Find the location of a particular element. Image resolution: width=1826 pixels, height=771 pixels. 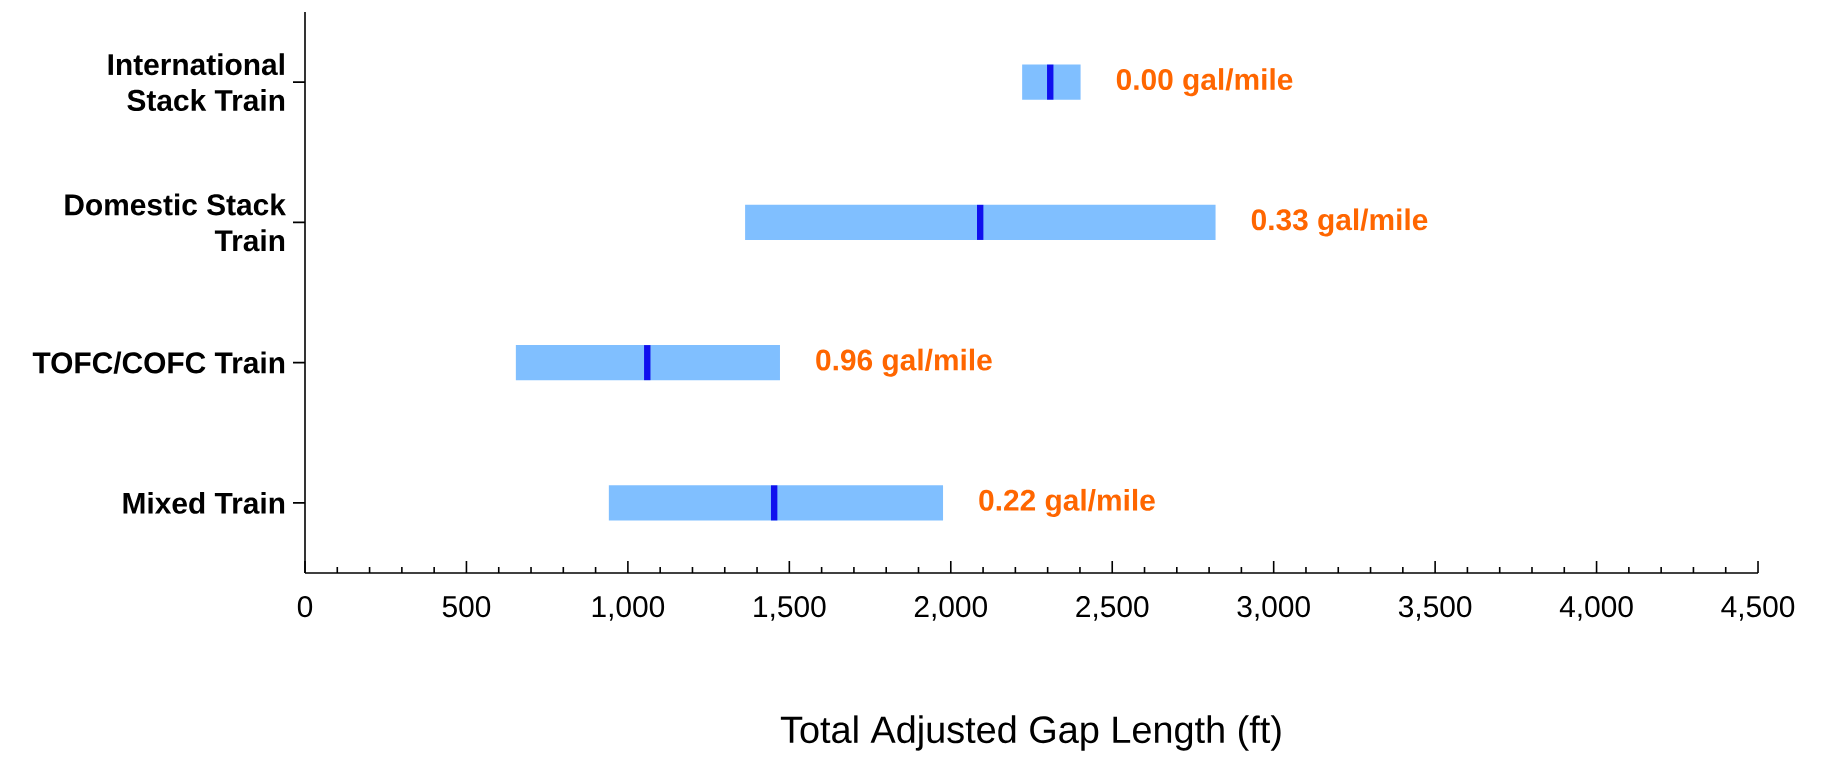

x-tick-label: 500 is located at coordinates (466, 607).